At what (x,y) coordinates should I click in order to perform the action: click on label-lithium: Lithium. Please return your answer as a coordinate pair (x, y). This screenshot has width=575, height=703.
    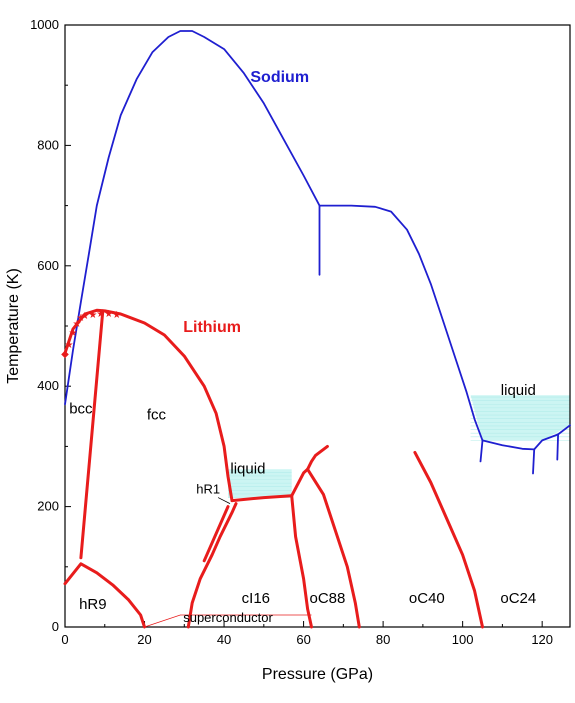
    Looking at the image, I should click on (212, 327).